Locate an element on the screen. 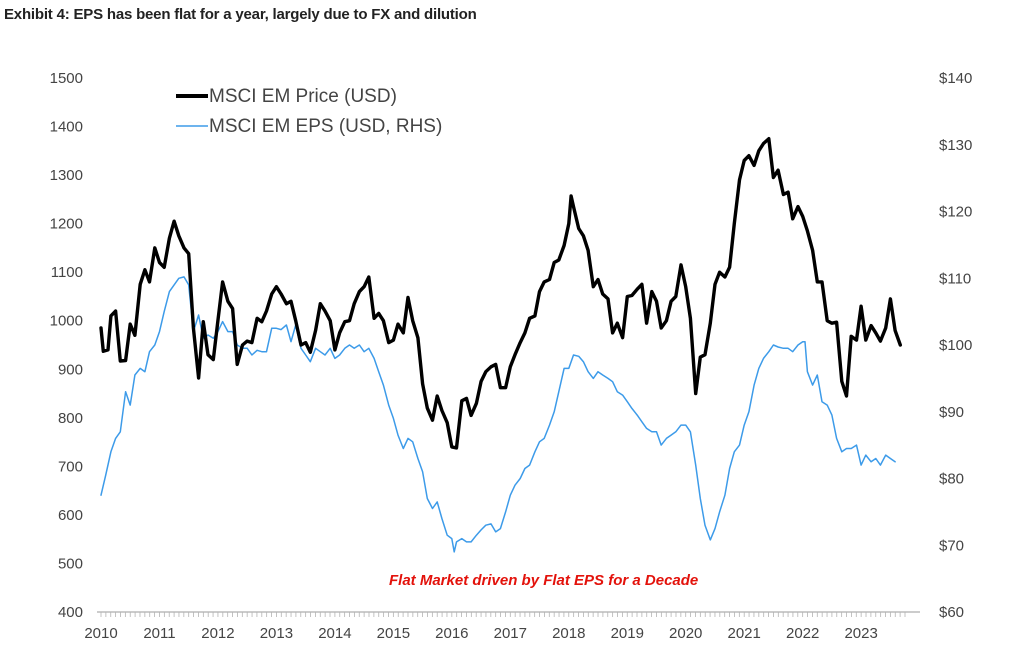  x-minor-ticks is located at coordinates (503, 614).